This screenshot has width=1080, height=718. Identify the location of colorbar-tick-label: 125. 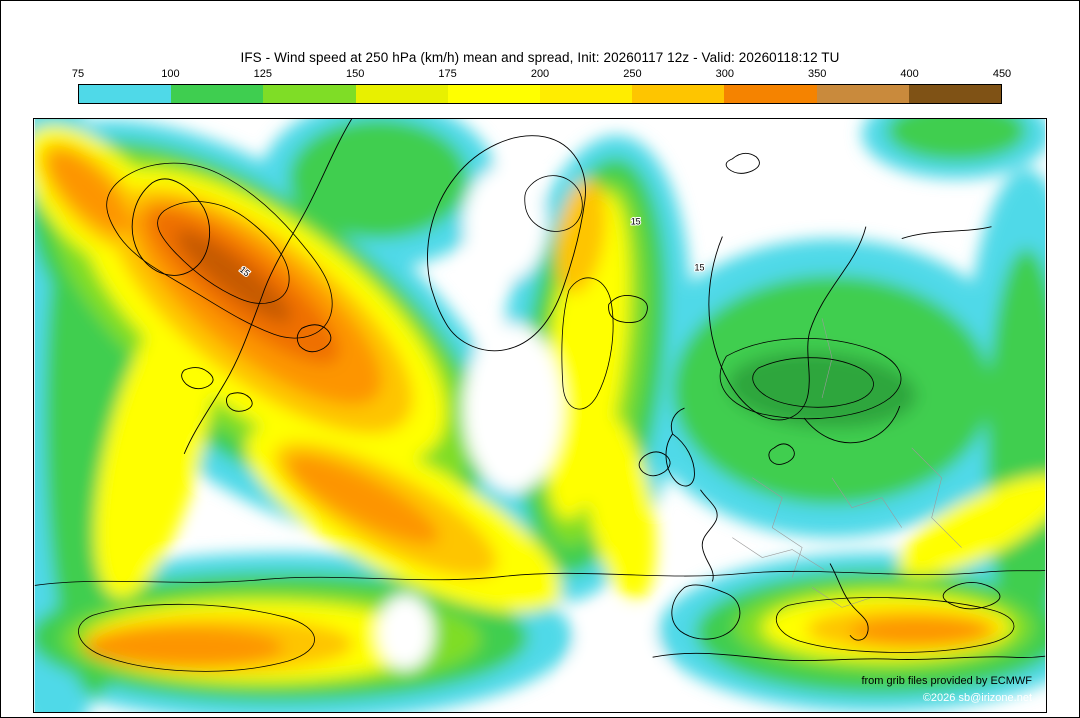
(262, 74).